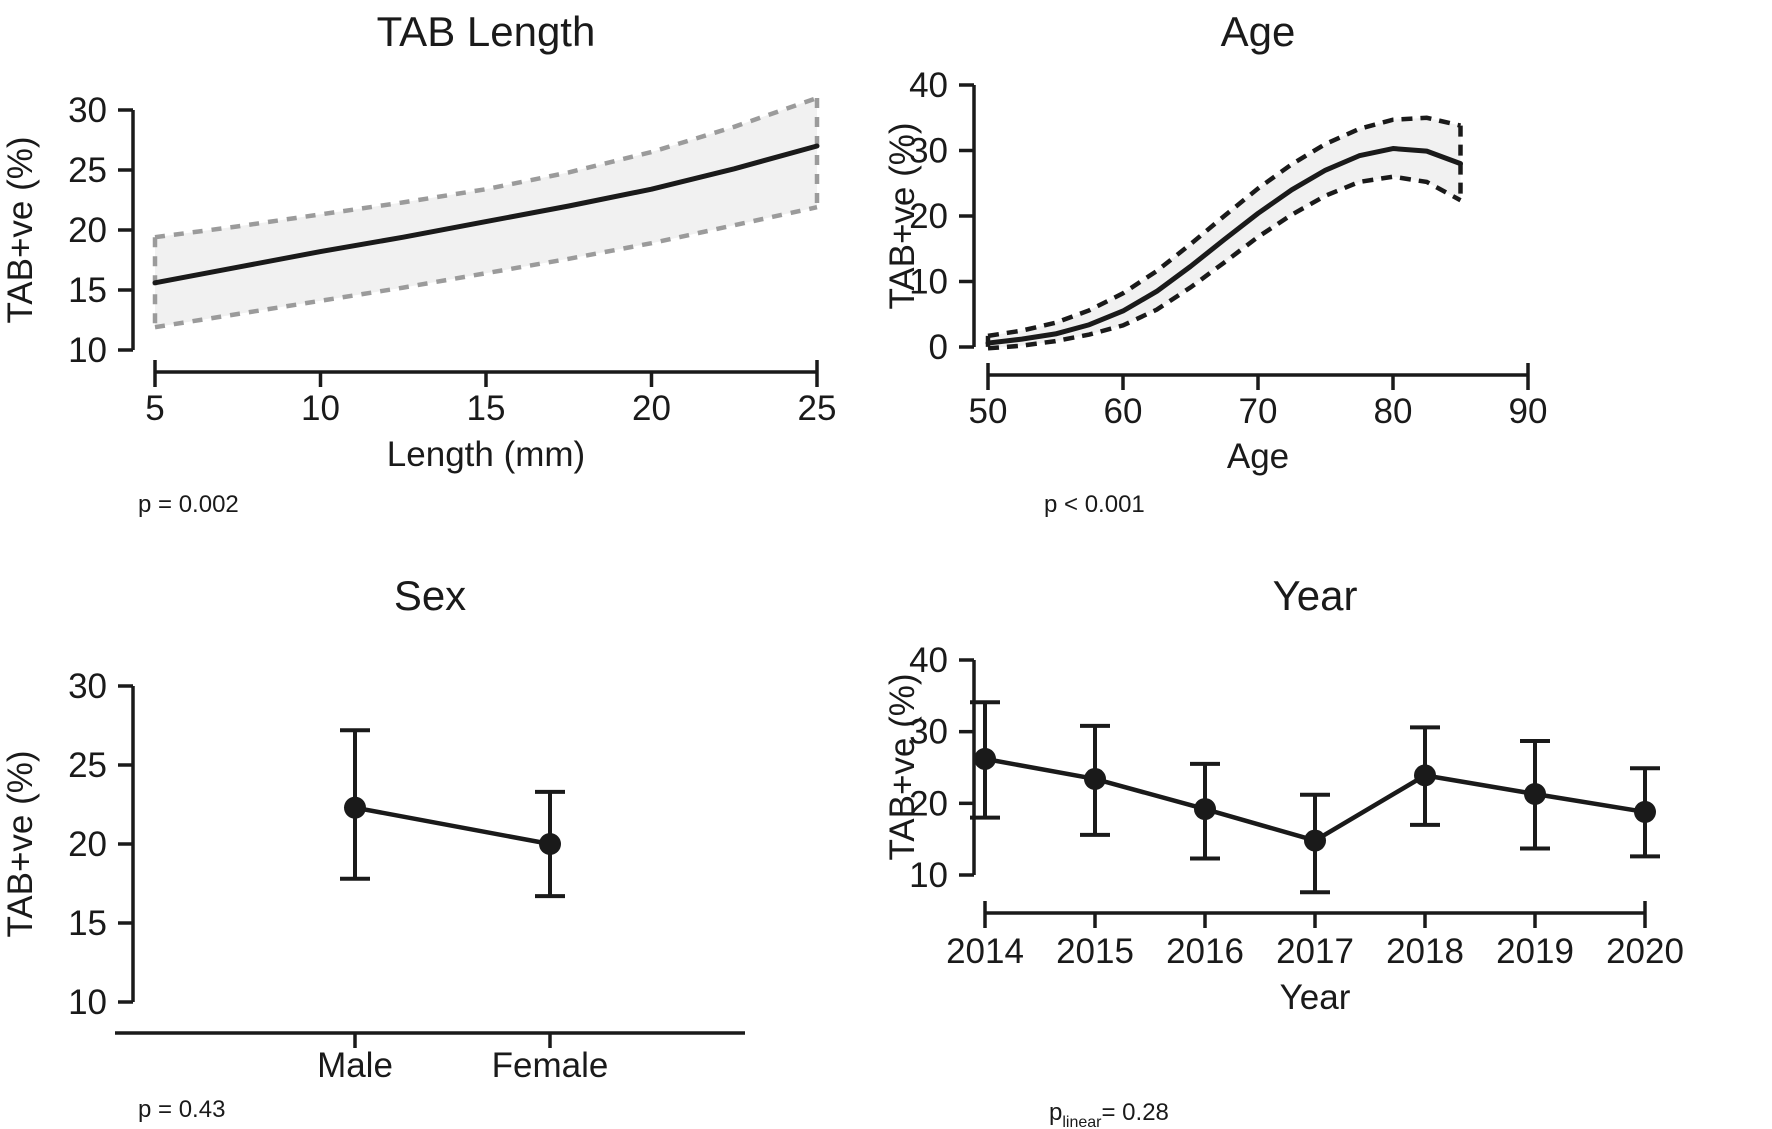 This screenshot has width=1772, height=1129. I want to click on x-tick-label: 15, so click(486, 408).